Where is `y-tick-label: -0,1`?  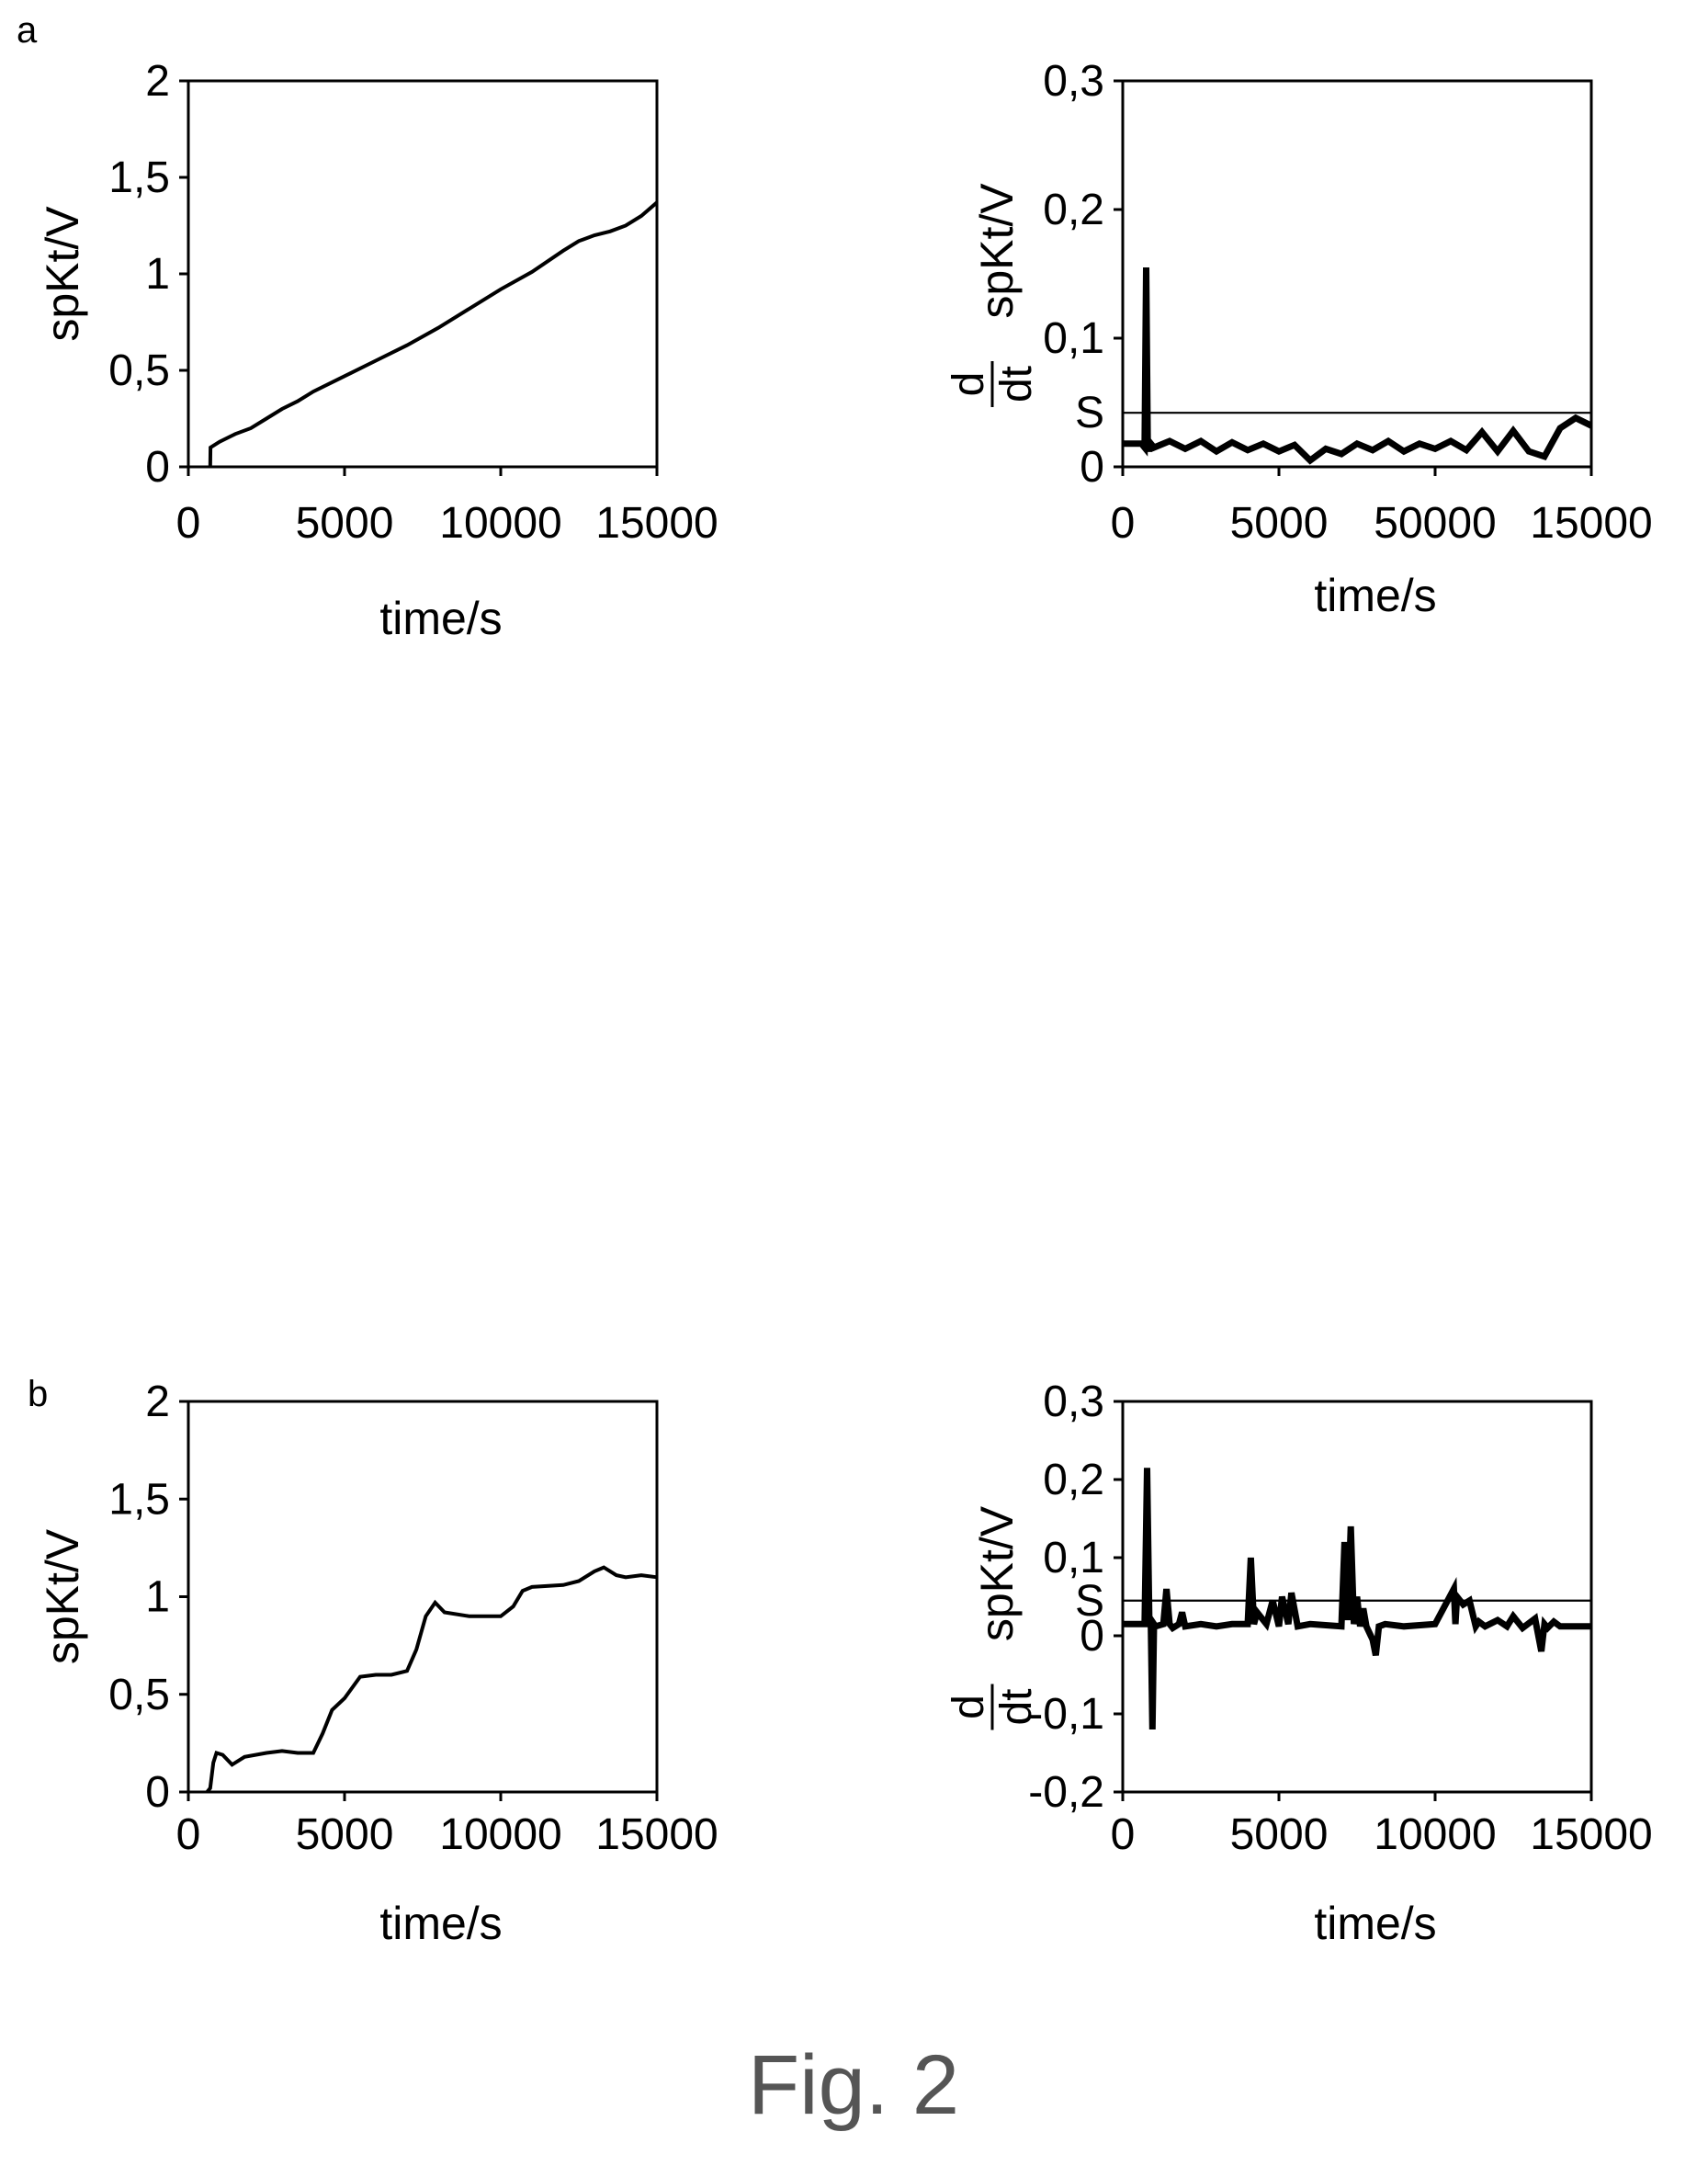 y-tick-label: -0,1 is located at coordinates (1066, 1714).